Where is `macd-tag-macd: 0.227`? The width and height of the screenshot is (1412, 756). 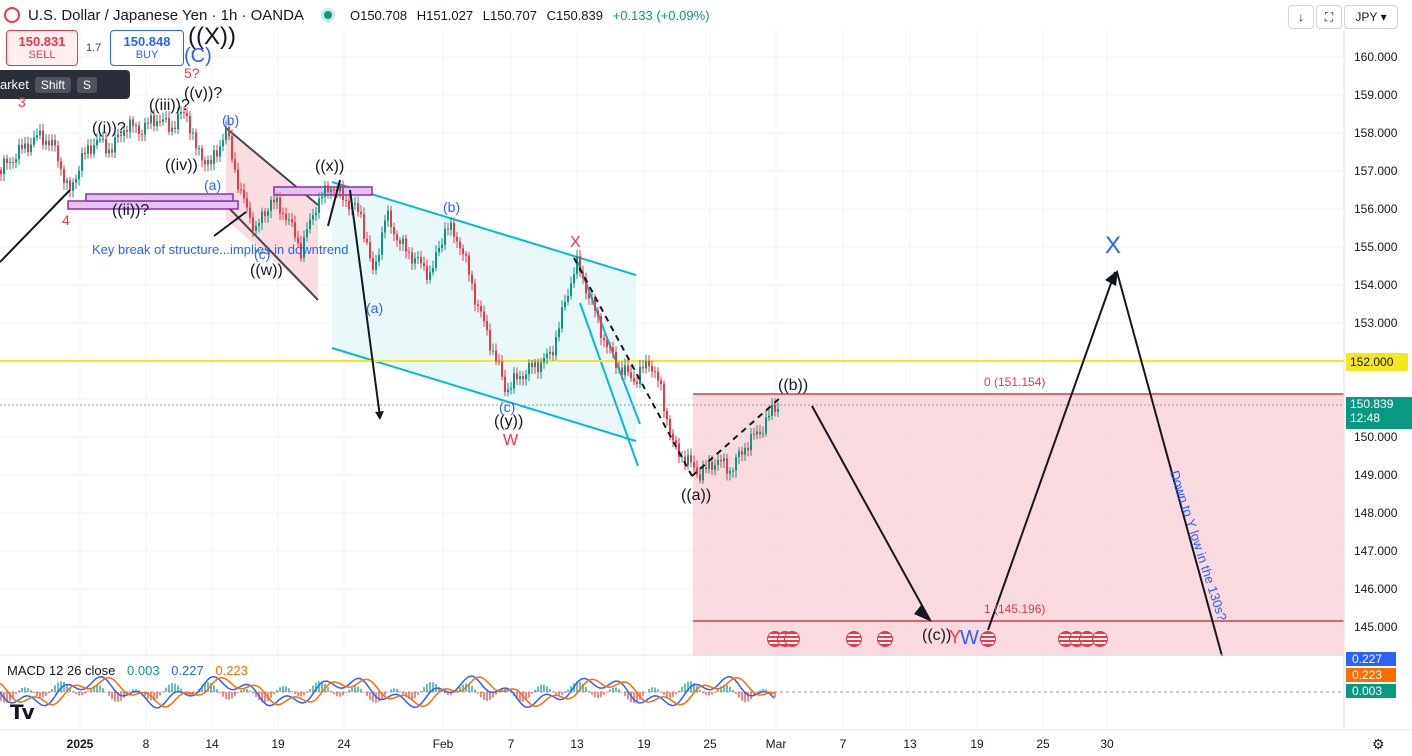 macd-tag-macd: 0.227 is located at coordinates (1371, 659).